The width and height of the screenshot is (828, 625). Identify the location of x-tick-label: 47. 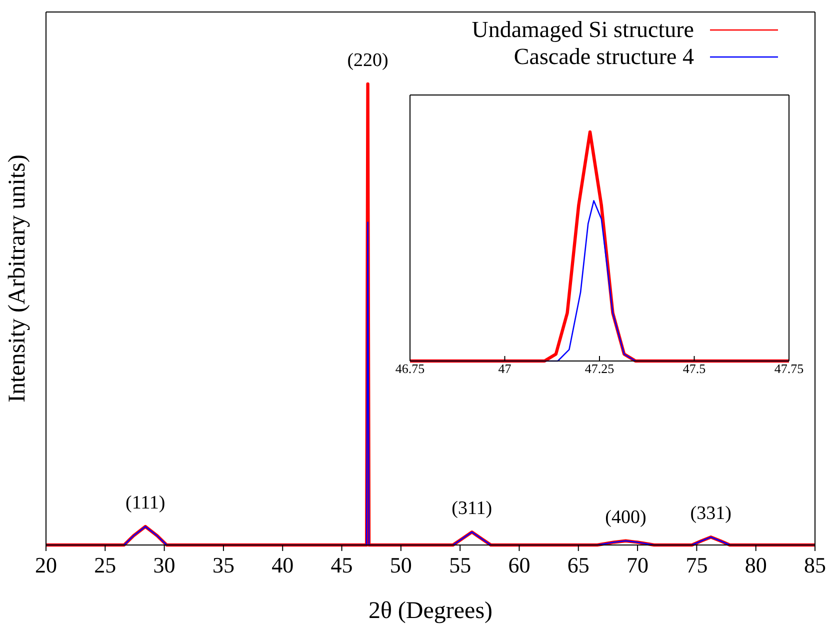
(505, 368).